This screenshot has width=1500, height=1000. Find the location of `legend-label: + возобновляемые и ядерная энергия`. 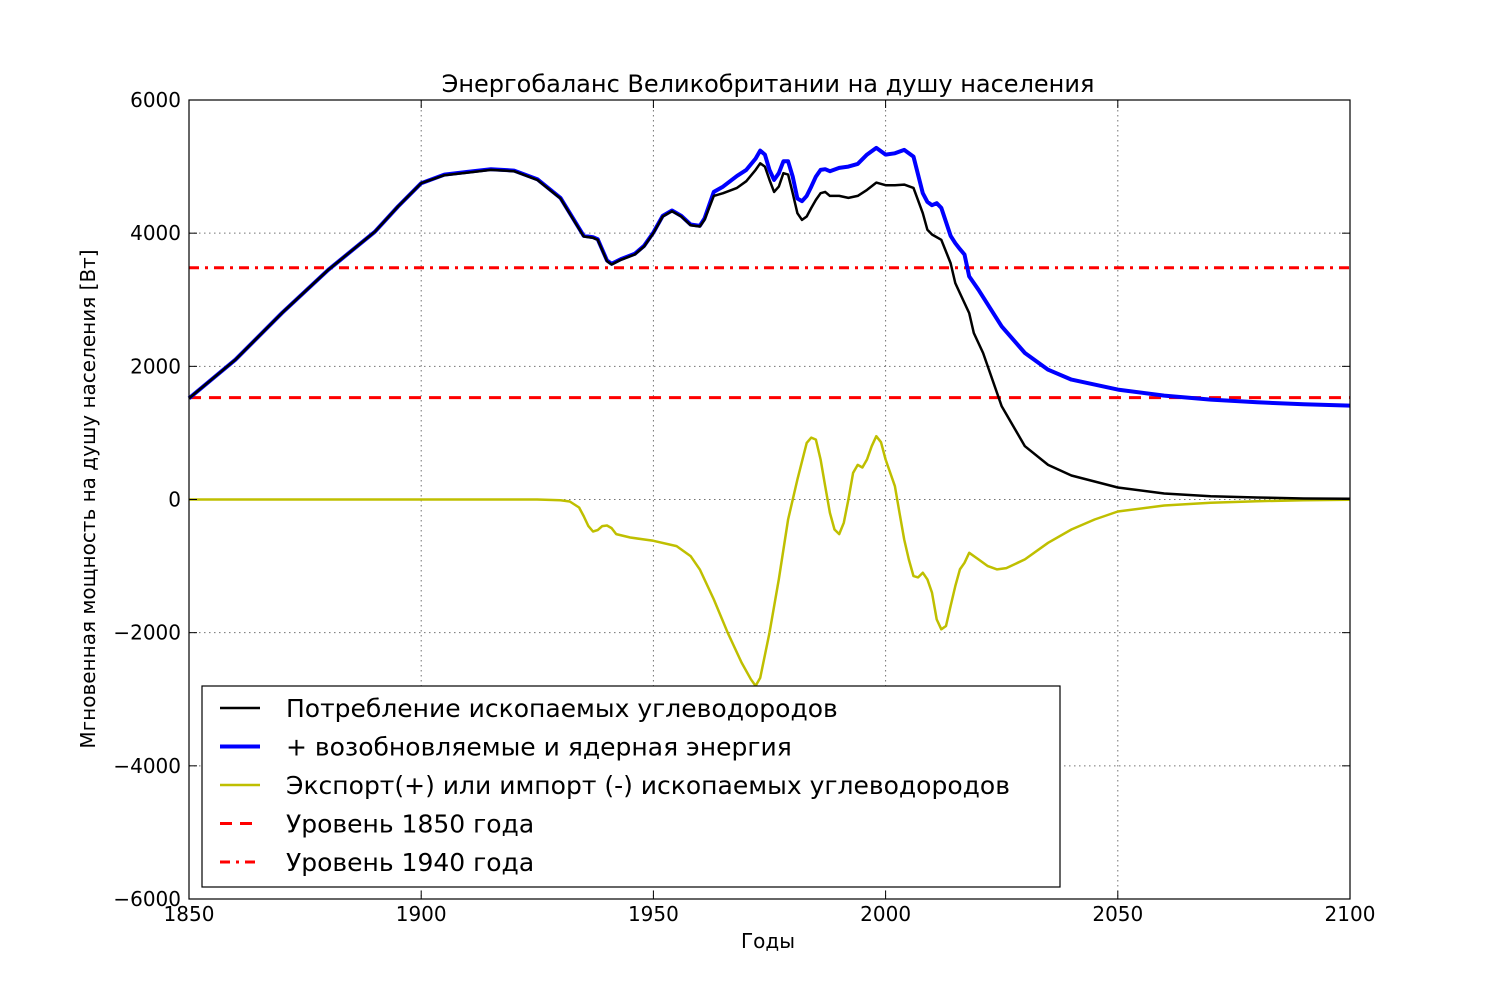

legend-label: + возобновляемые и ядерная энергия is located at coordinates (539, 747).